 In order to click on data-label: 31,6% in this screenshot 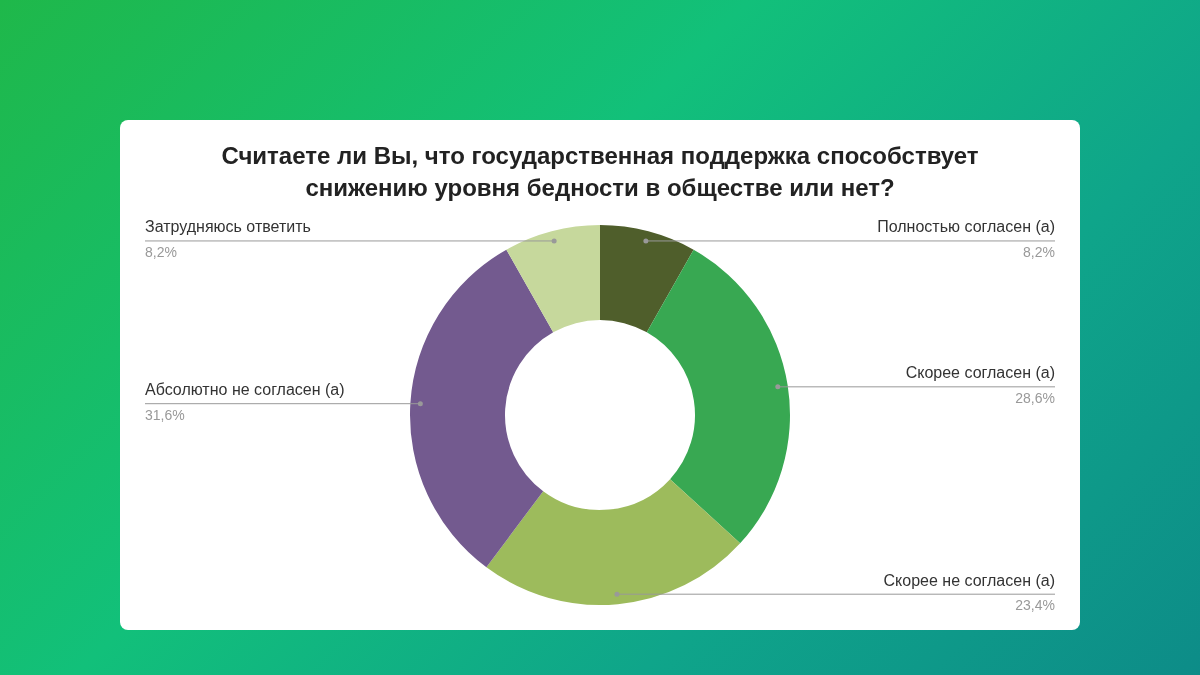, I will do `click(165, 414)`.